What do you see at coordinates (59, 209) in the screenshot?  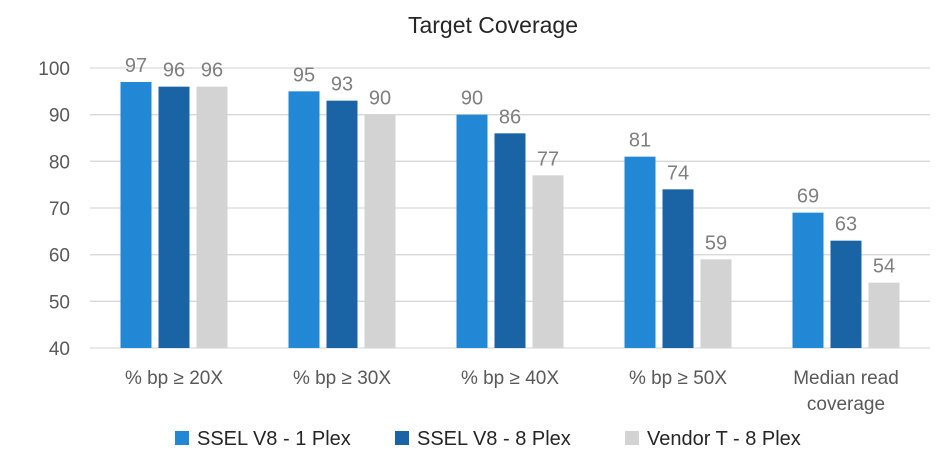 I see `y-tick-label: 70` at bounding box center [59, 209].